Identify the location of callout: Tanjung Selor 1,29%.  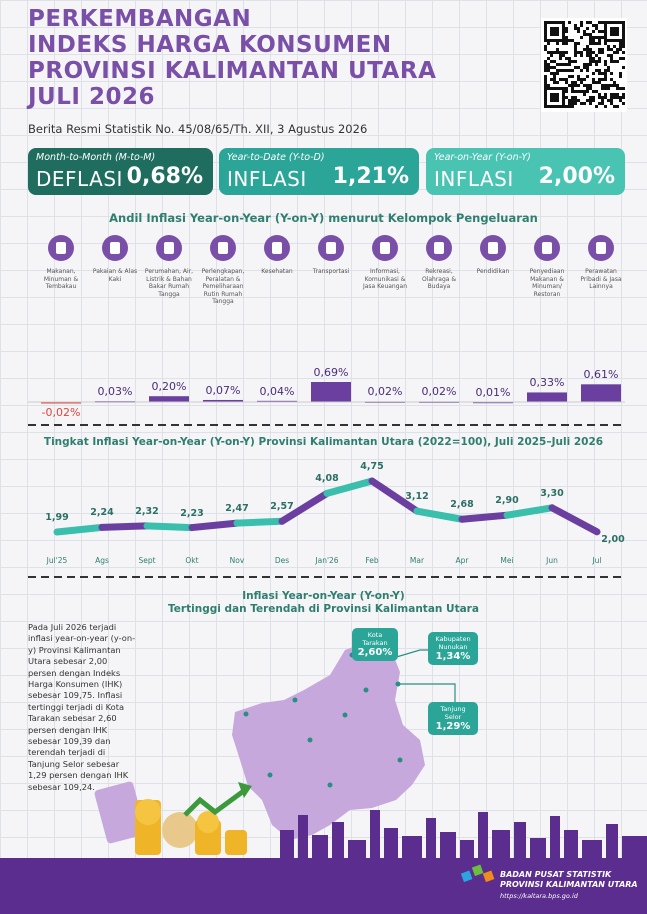
(453, 718).